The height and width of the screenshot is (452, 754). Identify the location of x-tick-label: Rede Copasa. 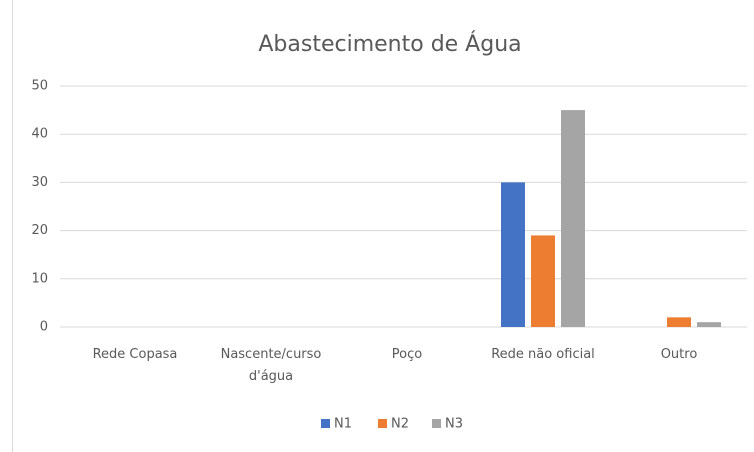
(135, 354).